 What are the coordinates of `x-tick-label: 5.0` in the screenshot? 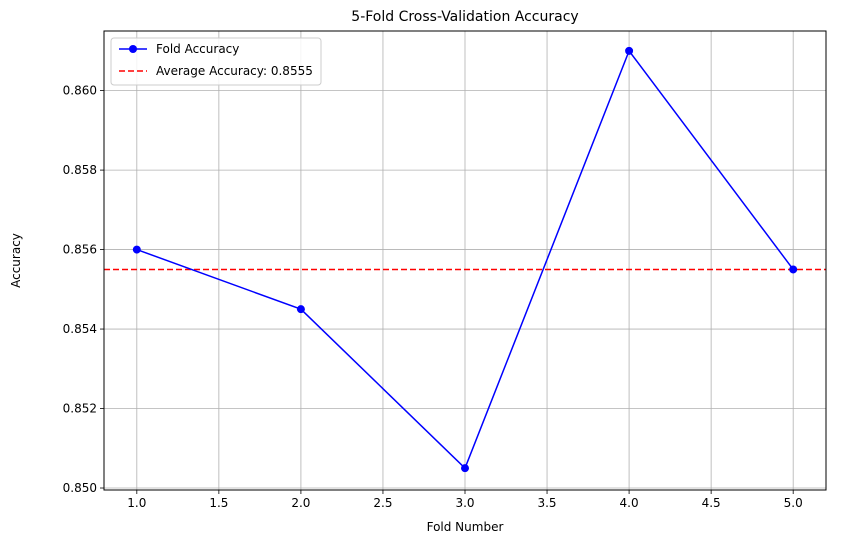 It's located at (793, 503).